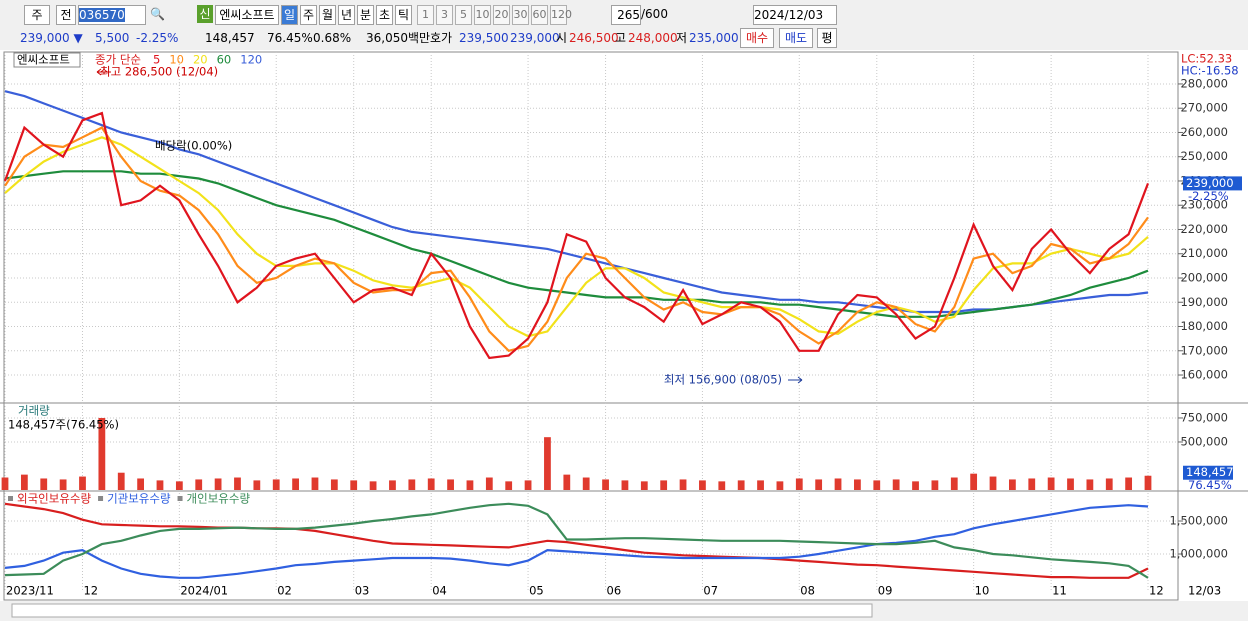  Describe the element at coordinates (1204, 229) in the screenshot. I see `y-tick-label: 220,000` at that location.